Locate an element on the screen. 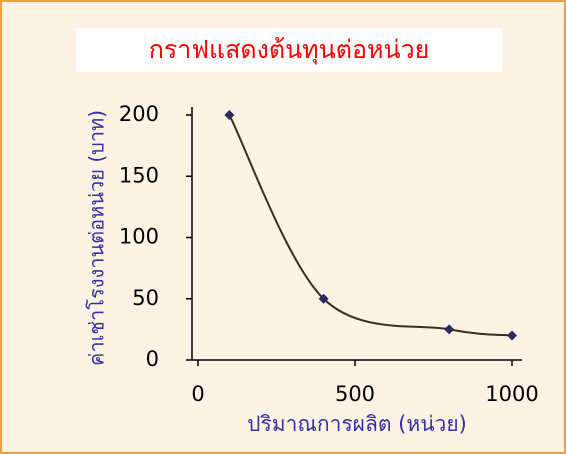  title-box is located at coordinates (289, 50).